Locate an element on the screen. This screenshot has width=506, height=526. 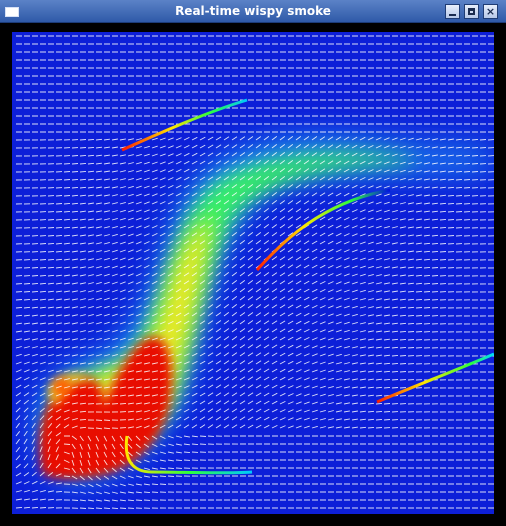
window-title: Real-time wispy smoke is located at coordinates (253, 11).